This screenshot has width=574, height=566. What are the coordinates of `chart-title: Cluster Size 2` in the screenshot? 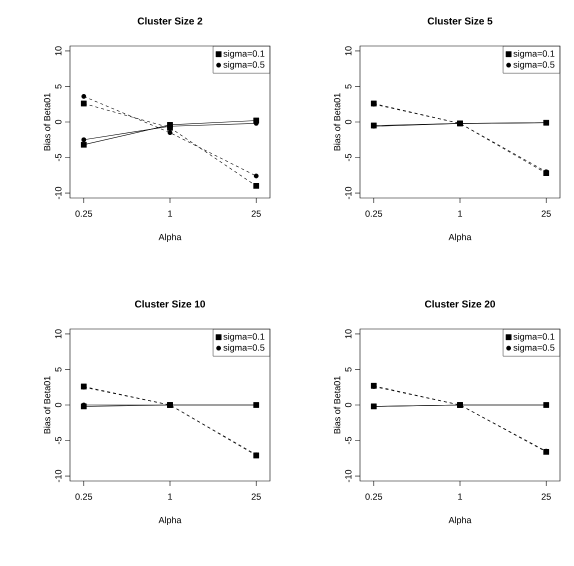 It's located at (170, 21).